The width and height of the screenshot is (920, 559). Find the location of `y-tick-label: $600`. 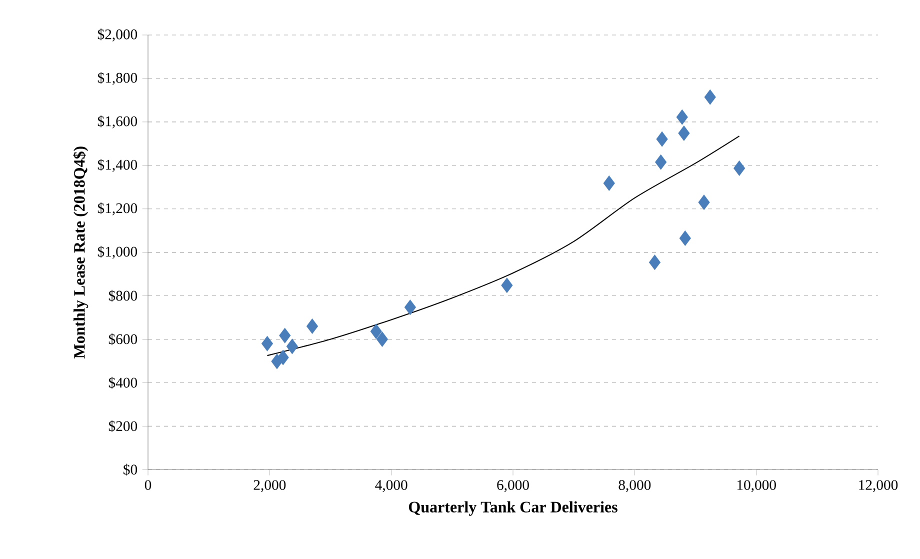

y-tick-label: $600 is located at coordinates (123, 339).